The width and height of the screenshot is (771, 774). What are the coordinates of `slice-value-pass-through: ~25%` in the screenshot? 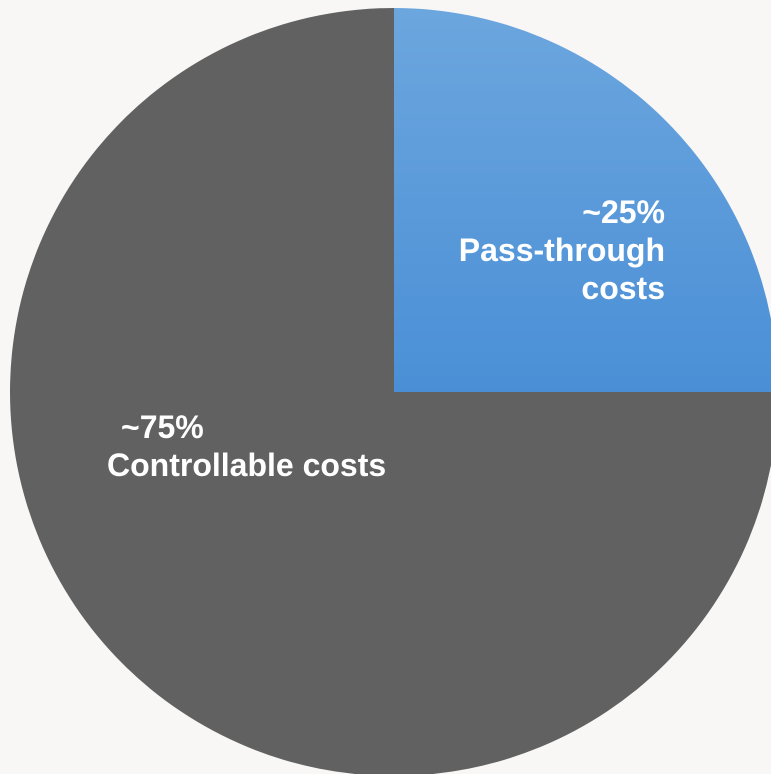 It's located at (623, 212).